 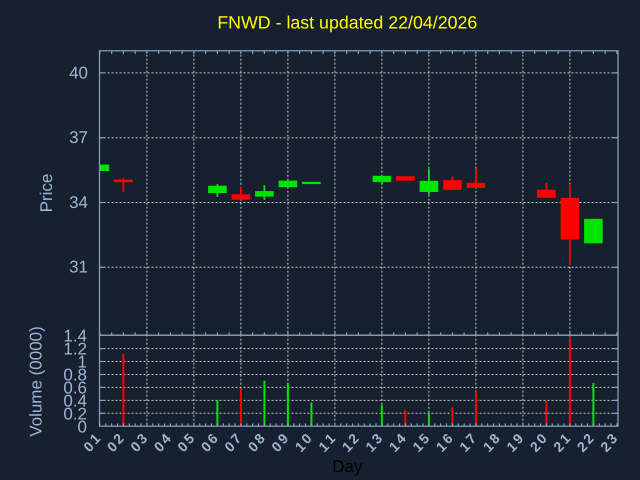 I want to click on svg-text: 0.2, so click(x=75, y=413).